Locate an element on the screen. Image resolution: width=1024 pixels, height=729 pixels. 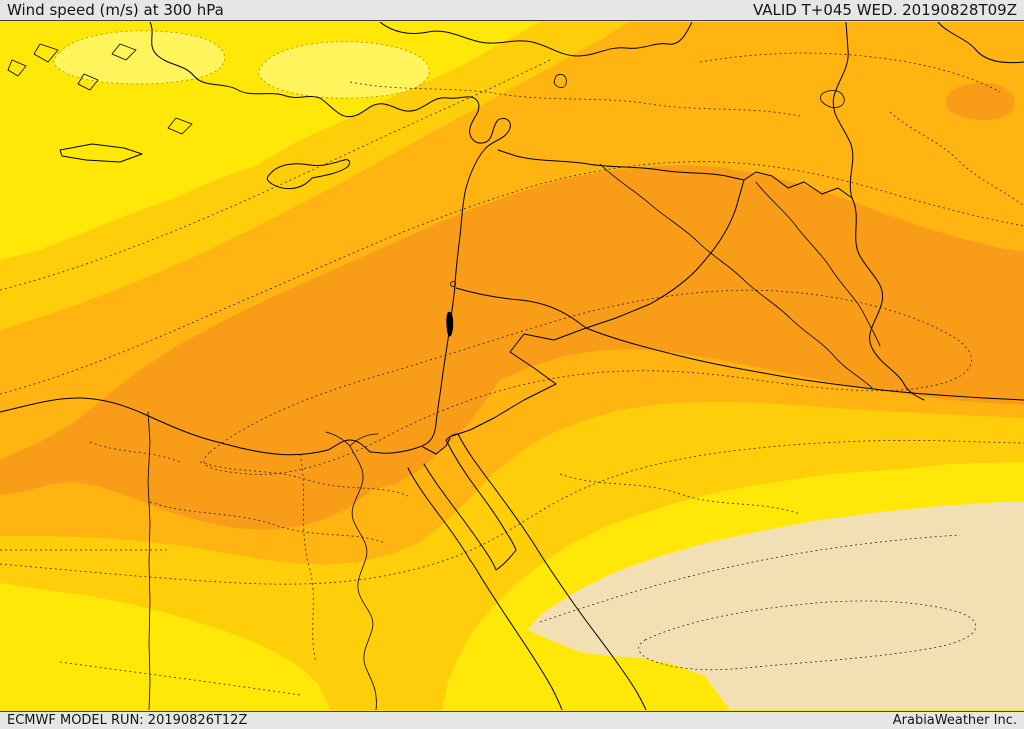
gulf-of-aqaba-west-coast is located at coordinates (481, 495).